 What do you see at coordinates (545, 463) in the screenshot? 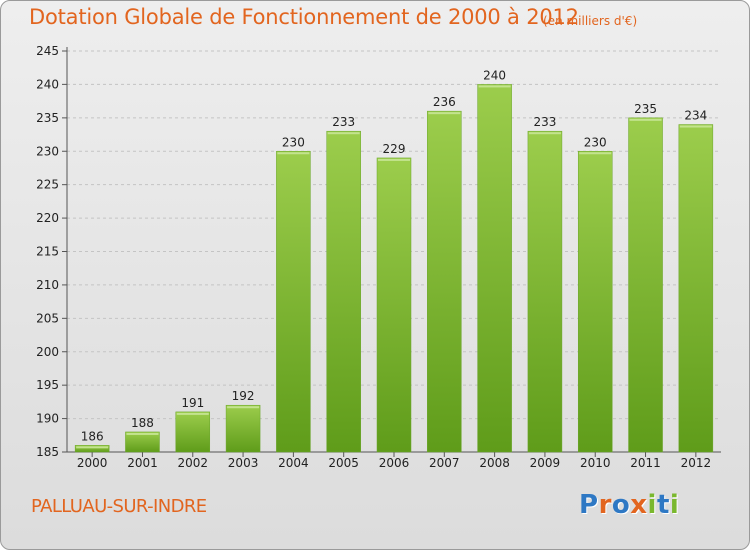
I see `x-tick-label-2009: 2009` at bounding box center [545, 463].